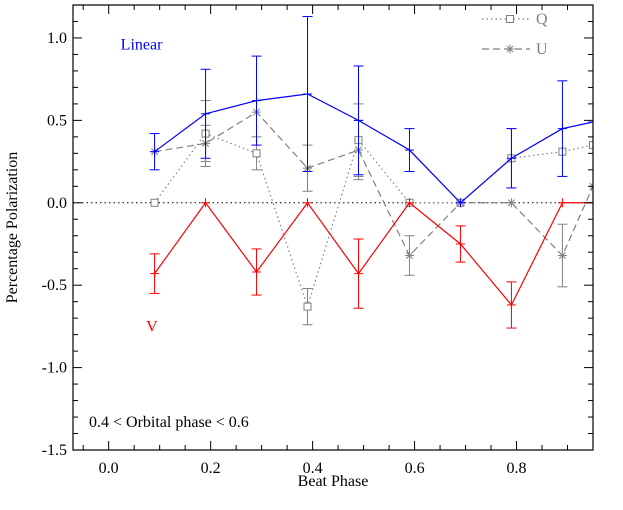 The height and width of the screenshot is (510, 623). Describe the element at coordinates (169, 422) in the screenshot. I see `orbital-phase-annotation: 0.4 < Orbital phase < 0.6` at that location.